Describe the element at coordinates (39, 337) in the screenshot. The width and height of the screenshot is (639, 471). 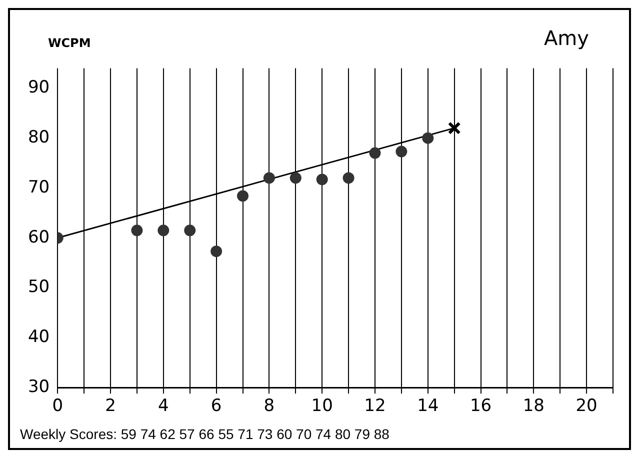
I see `y-tick-label: 40` at that location.